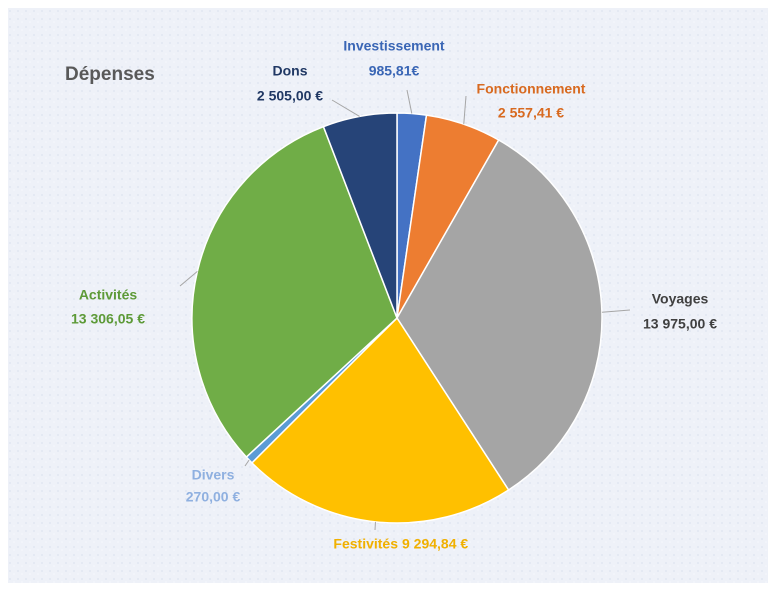 The height and width of the screenshot is (591, 776). Describe the element at coordinates (213, 497) in the screenshot. I see `slice-value-label: 270,00 €` at that location.